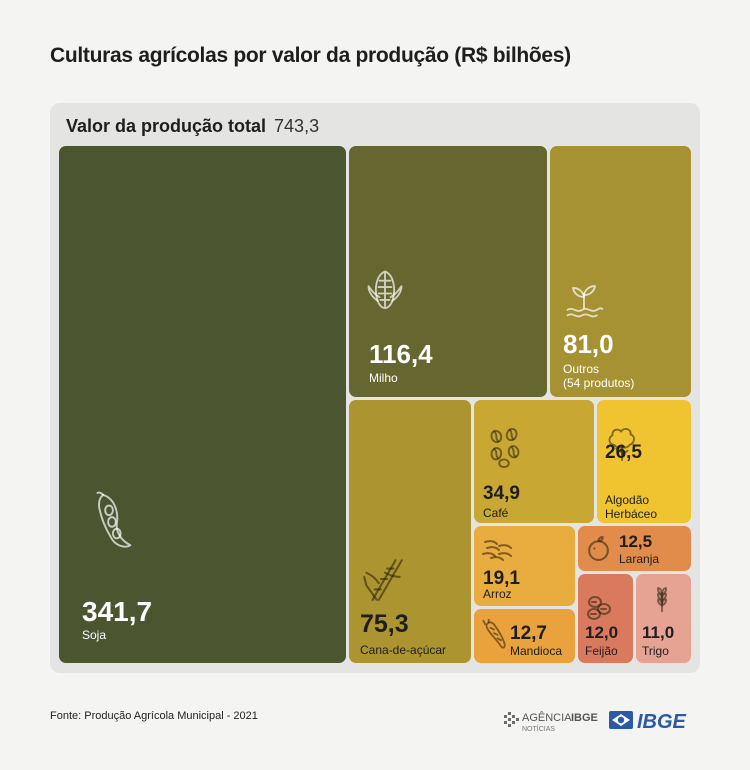  I want to click on category-label-feijao: Feijão, so click(601, 651).